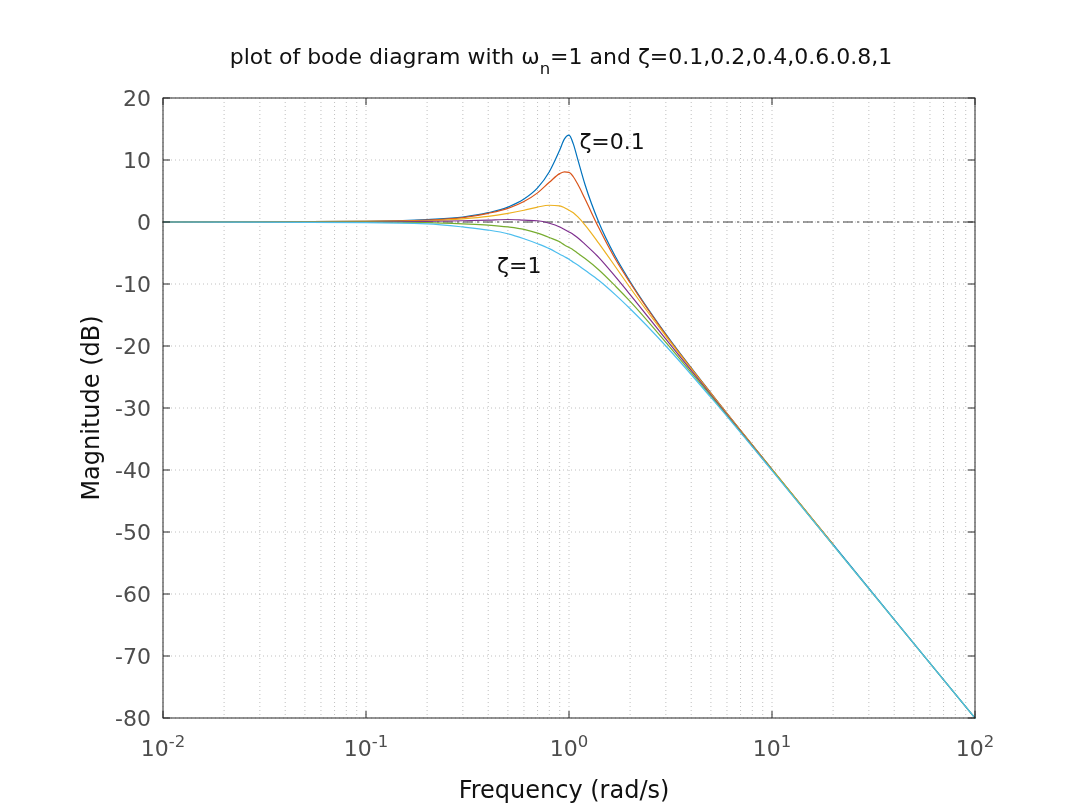 This screenshot has width=1080, height=810. Describe the element at coordinates (133, 408) in the screenshot. I see `y-tick-label: -30` at that location.